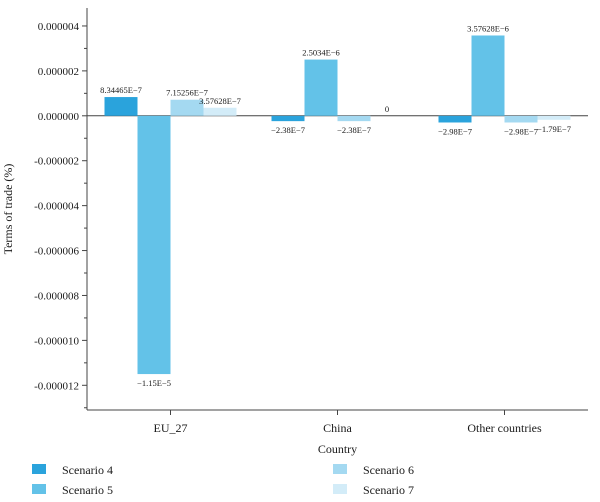 The height and width of the screenshot is (502, 600). Describe the element at coordinates (187, 93) in the screenshot. I see `data-label: 7.15256E−7` at that location.